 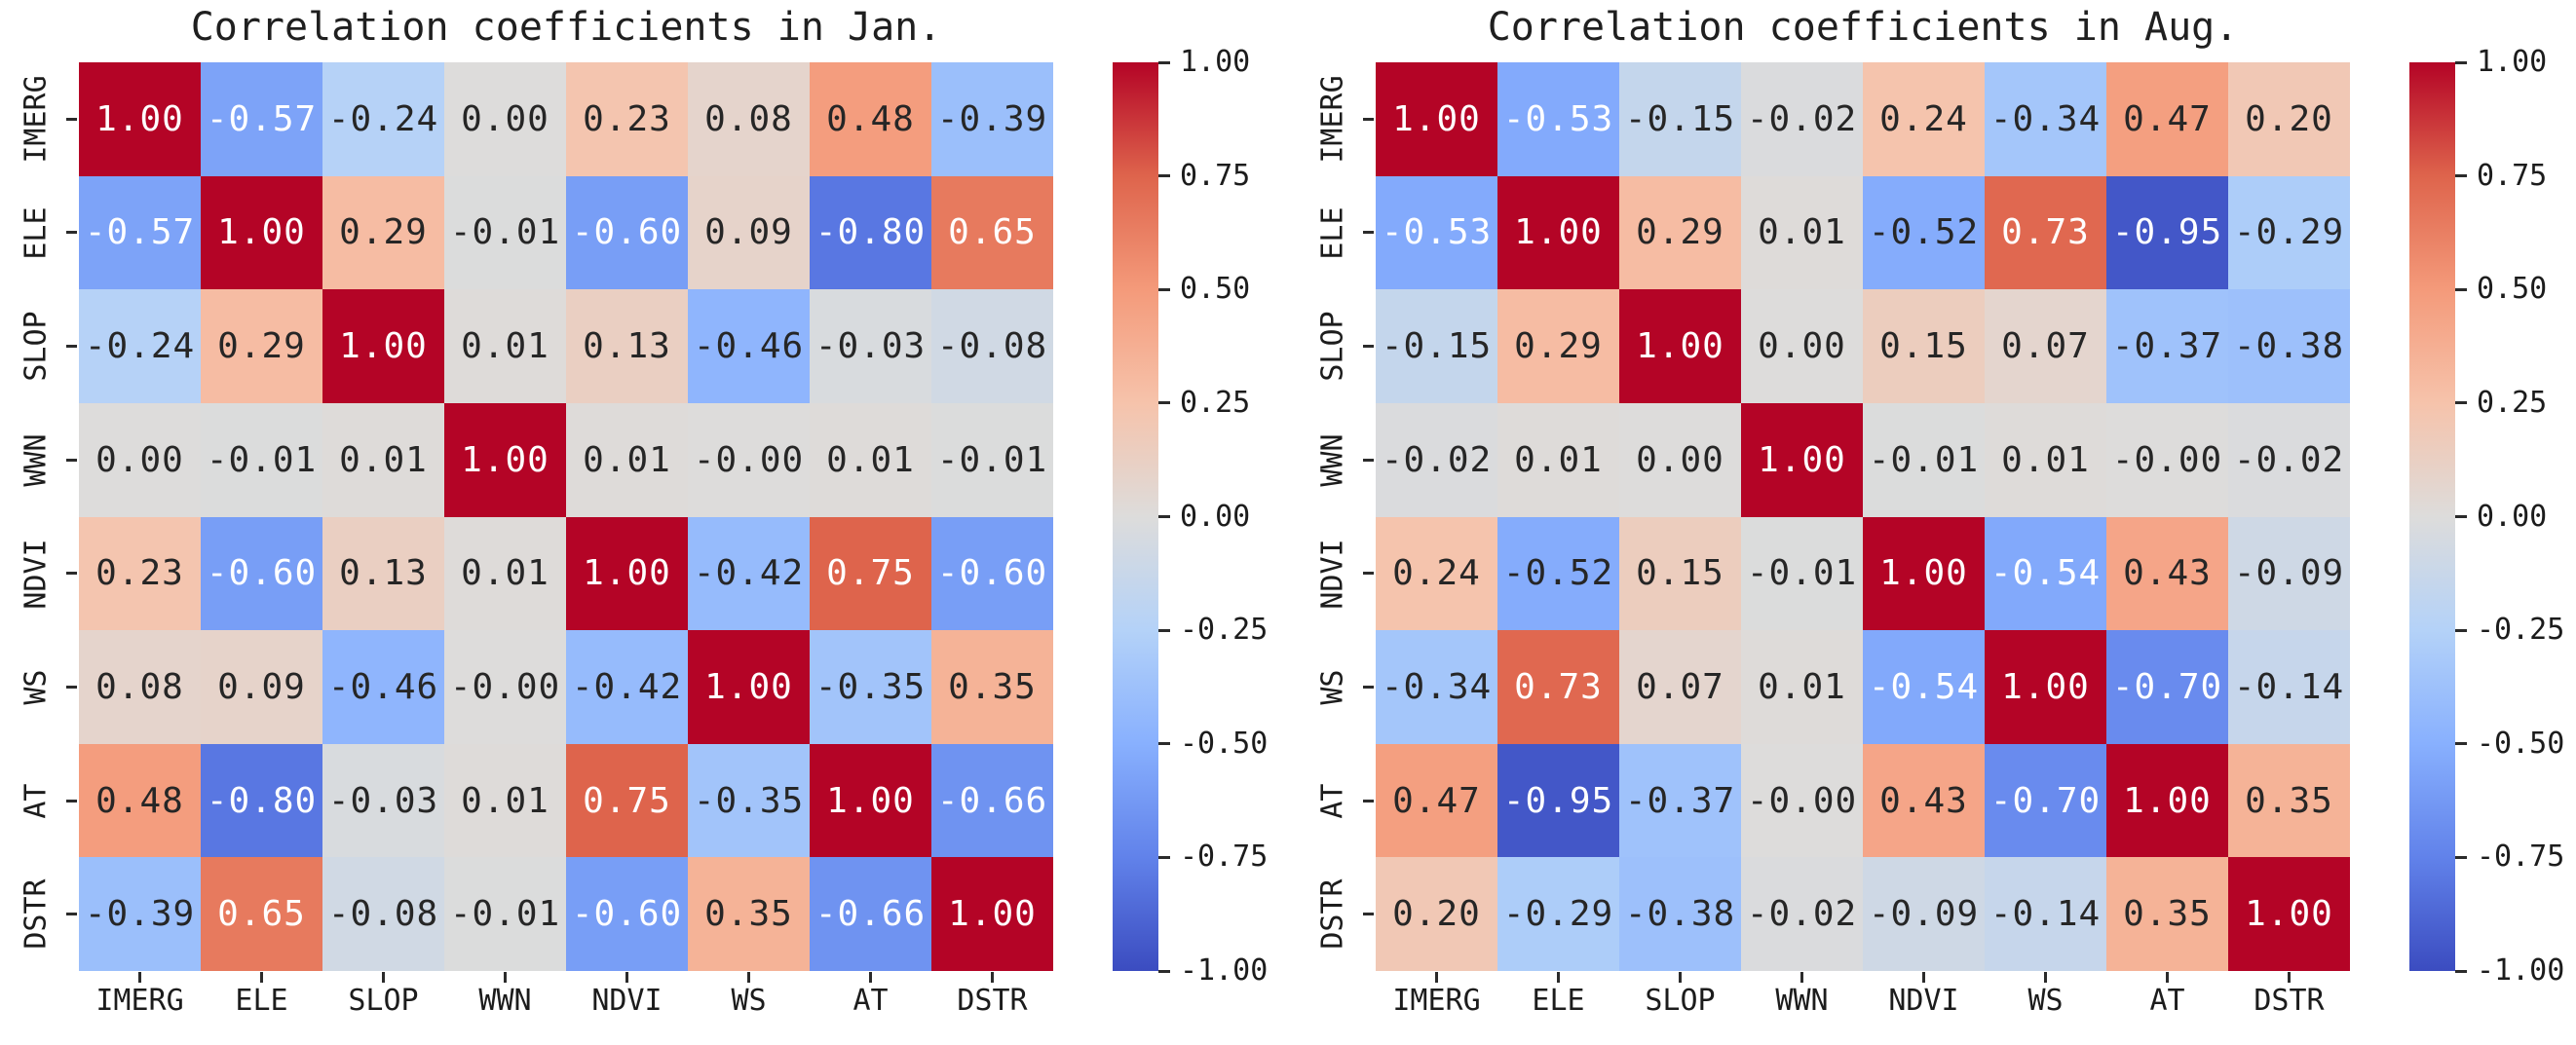 I want to click on cell-value: -0.39, so click(x=992, y=118).